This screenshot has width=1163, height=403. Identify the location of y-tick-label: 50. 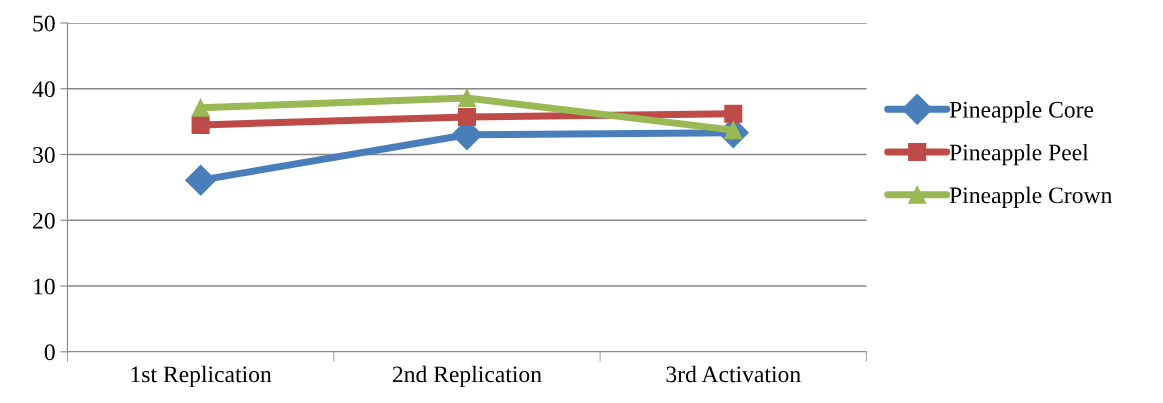
(44, 23).